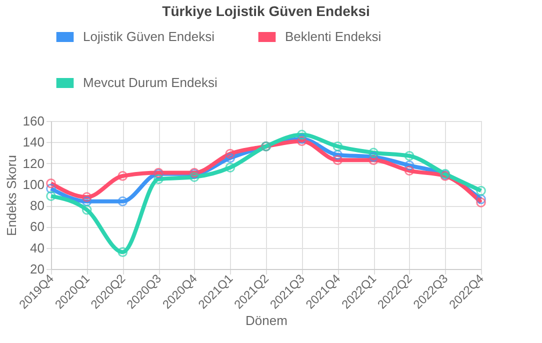 This screenshot has width=542, height=343. Describe the element at coordinates (11, 195) in the screenshot. I see `y-axis-title: Endeks Skoru` at that location.